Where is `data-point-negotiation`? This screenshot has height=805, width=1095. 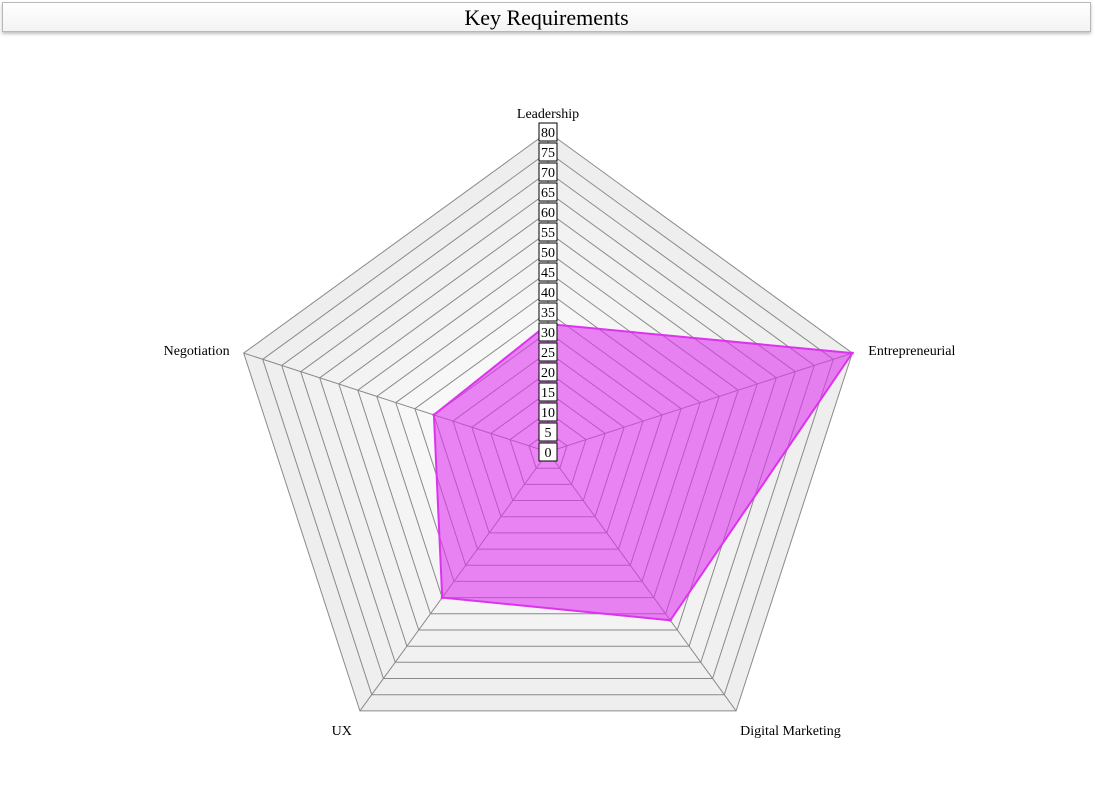 data-point-negotiation is located at coordinates (434, 415).